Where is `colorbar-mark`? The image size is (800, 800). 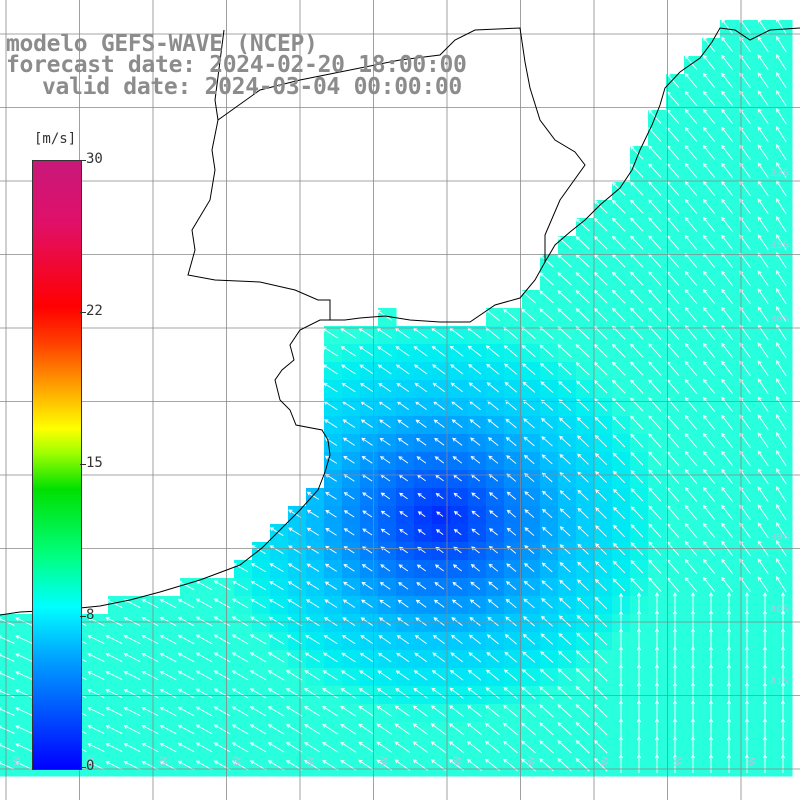
colorbar-mark is located at coordinates (83, 767).